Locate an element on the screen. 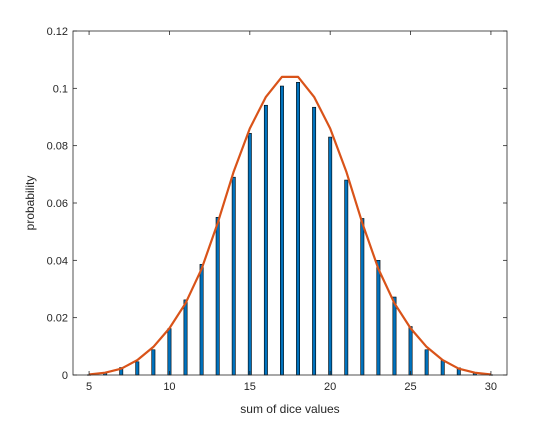  y-tick-label: 0.06 is located at coordinates (57, 204).